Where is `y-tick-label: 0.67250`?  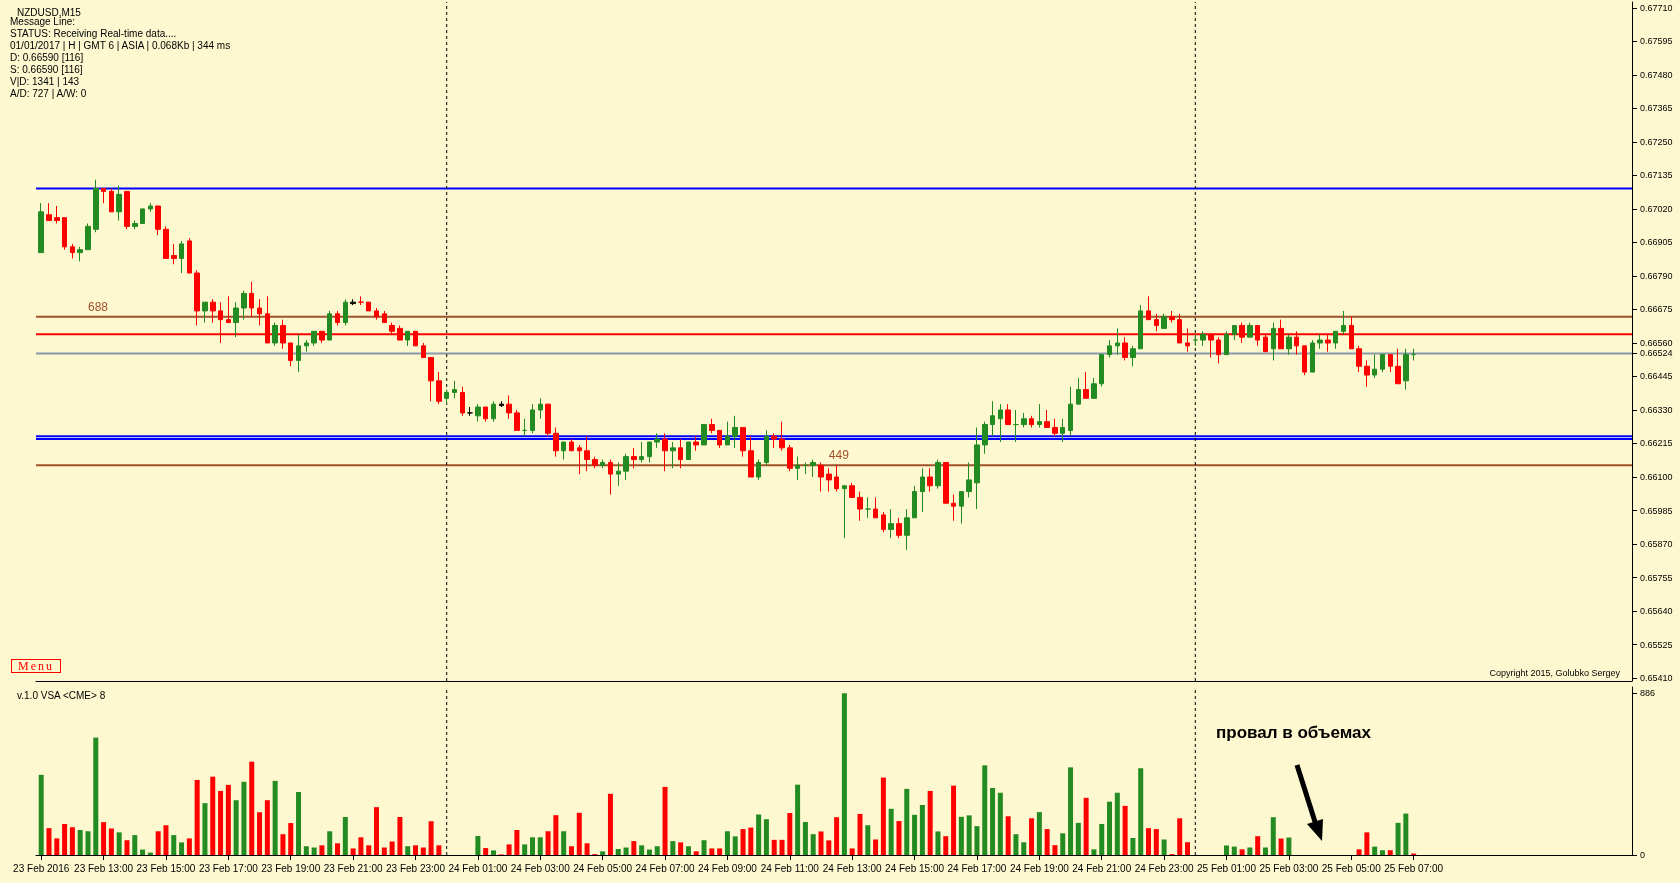
y-tick-label: 0.67250 is located at coordinates (1656, 141).